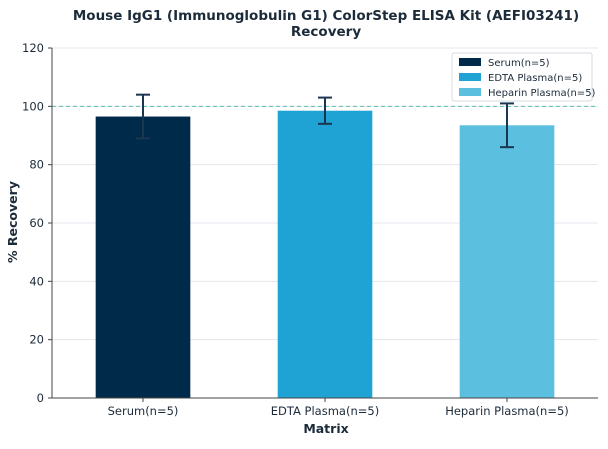  Describe the element at coordinates (542, 93) in the screenshot. I see `legend-label: Heparin Plasma(n=5)` at that location.